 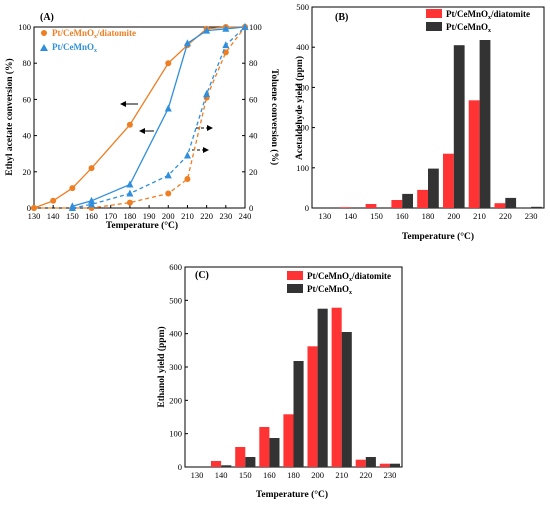 What do you see at coordinates (390, 475) in the screenshot?
I see `x-tick-label: 230` at bounding box center [390, 475].